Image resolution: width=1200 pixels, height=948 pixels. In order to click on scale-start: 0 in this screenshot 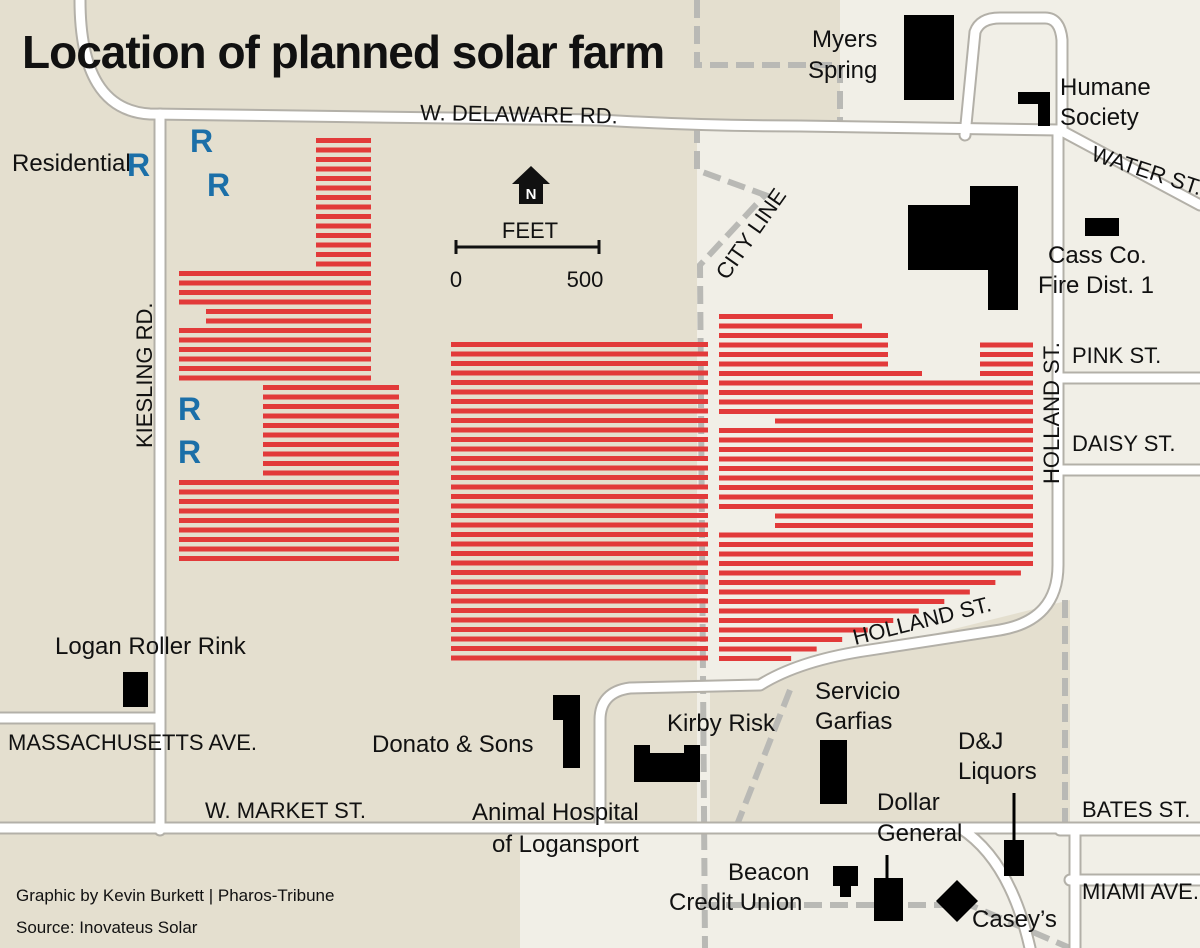, I will do `click(456, 279)`.